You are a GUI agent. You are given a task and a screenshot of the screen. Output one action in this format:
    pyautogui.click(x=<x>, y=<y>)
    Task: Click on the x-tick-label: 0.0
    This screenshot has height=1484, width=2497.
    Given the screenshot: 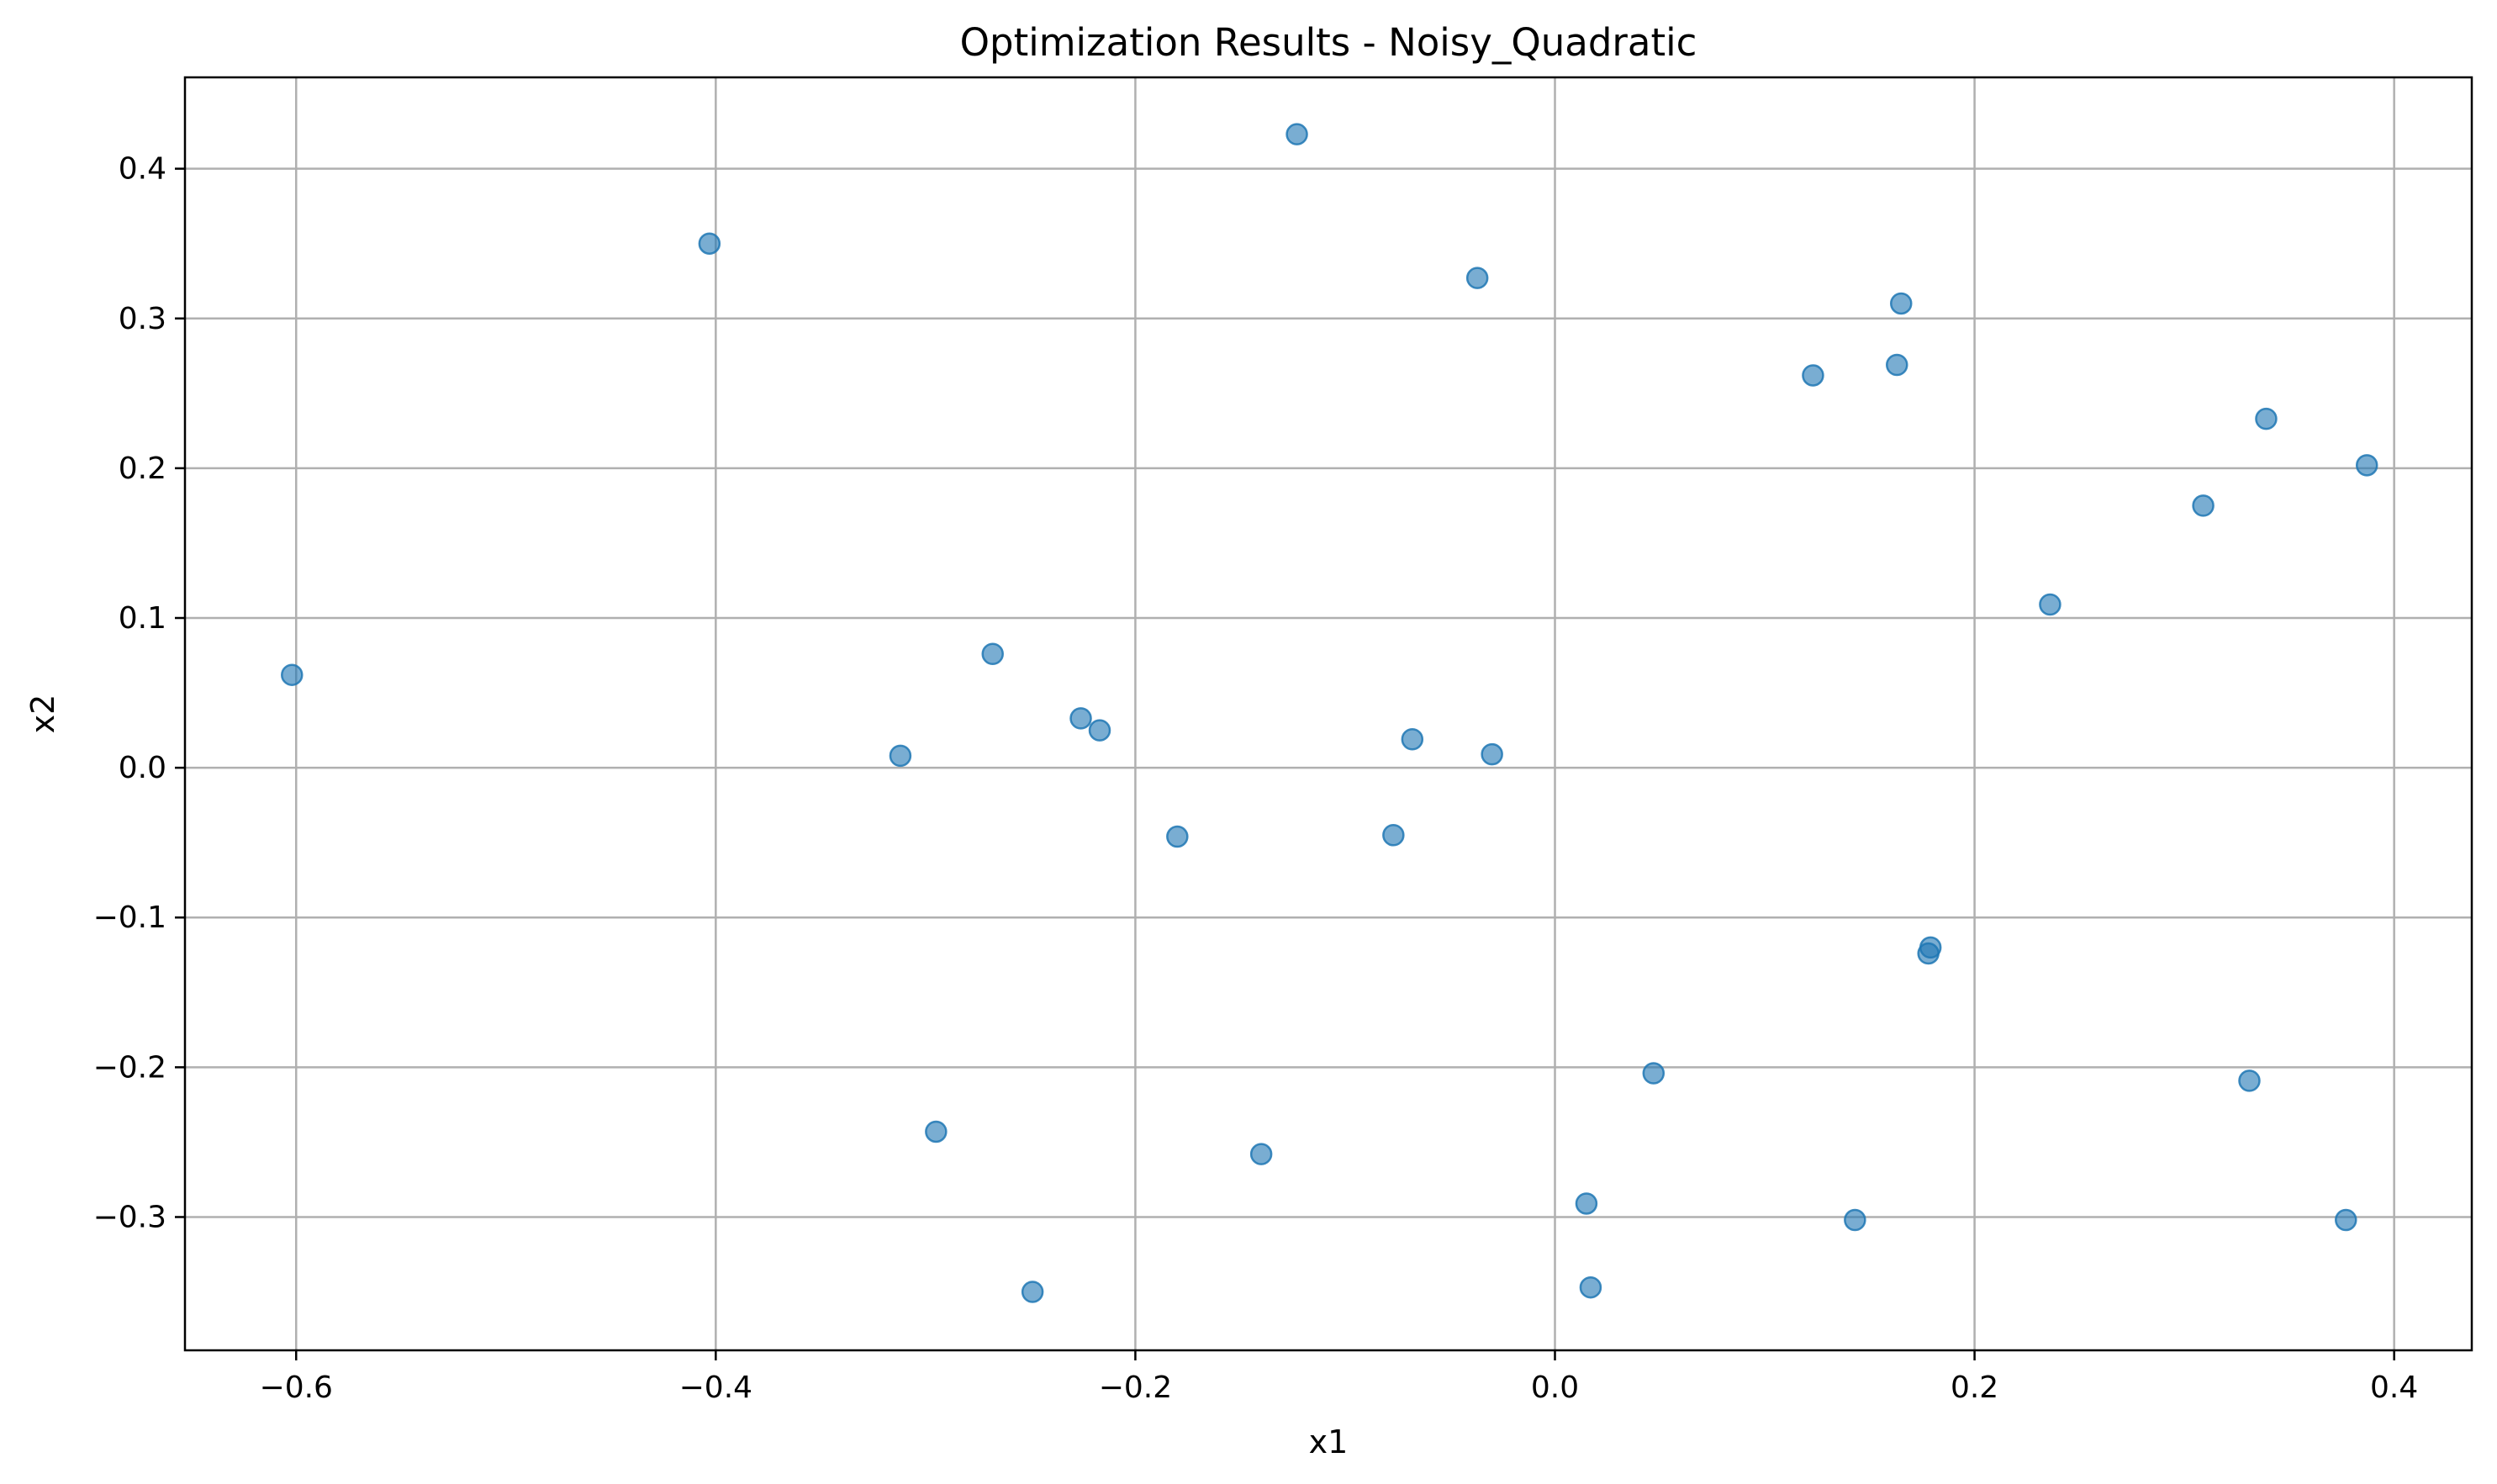 What is the action you would take?
    pyautogui.click(x=1555, y=1387)
    